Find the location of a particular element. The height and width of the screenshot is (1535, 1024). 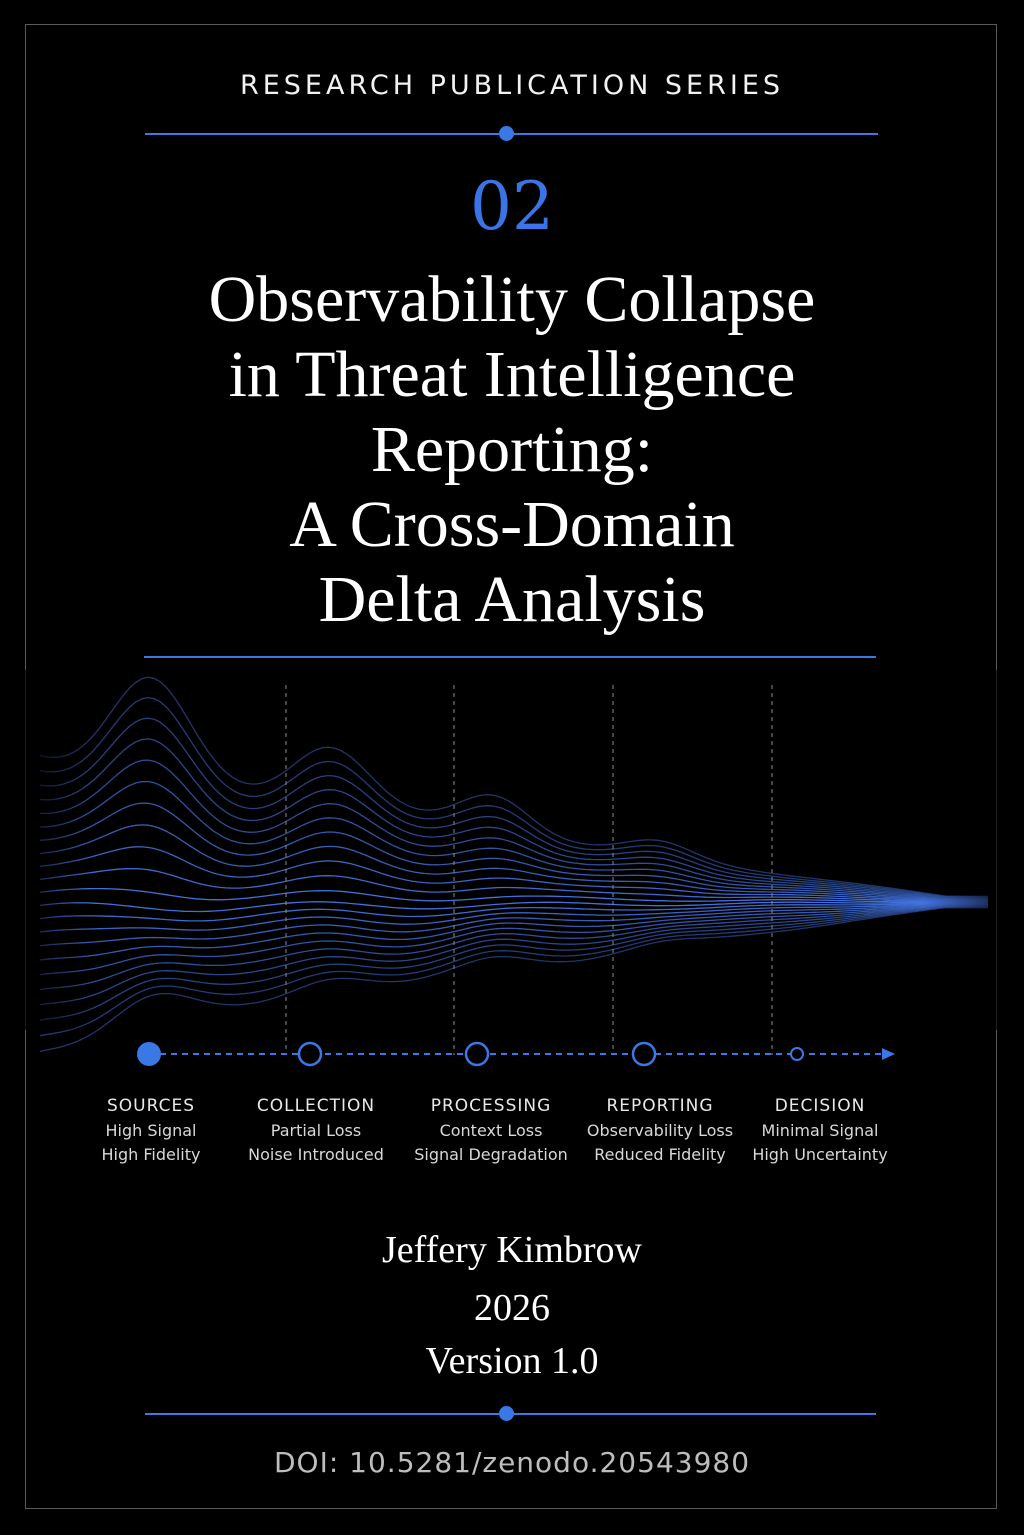

top-divider-dot is located at coordinates (506, 133).